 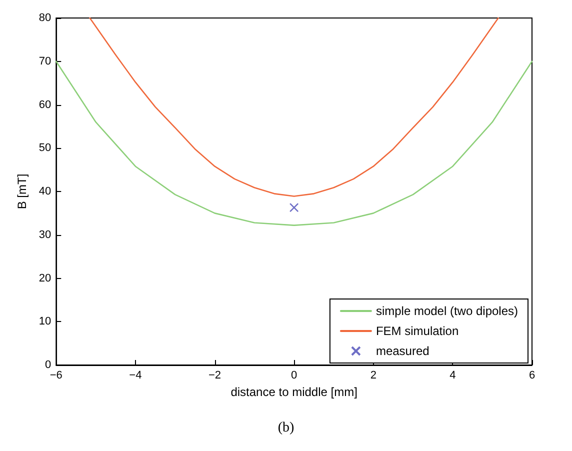 I want to click on y-tick-label: 40, so click(x=45, y=192).